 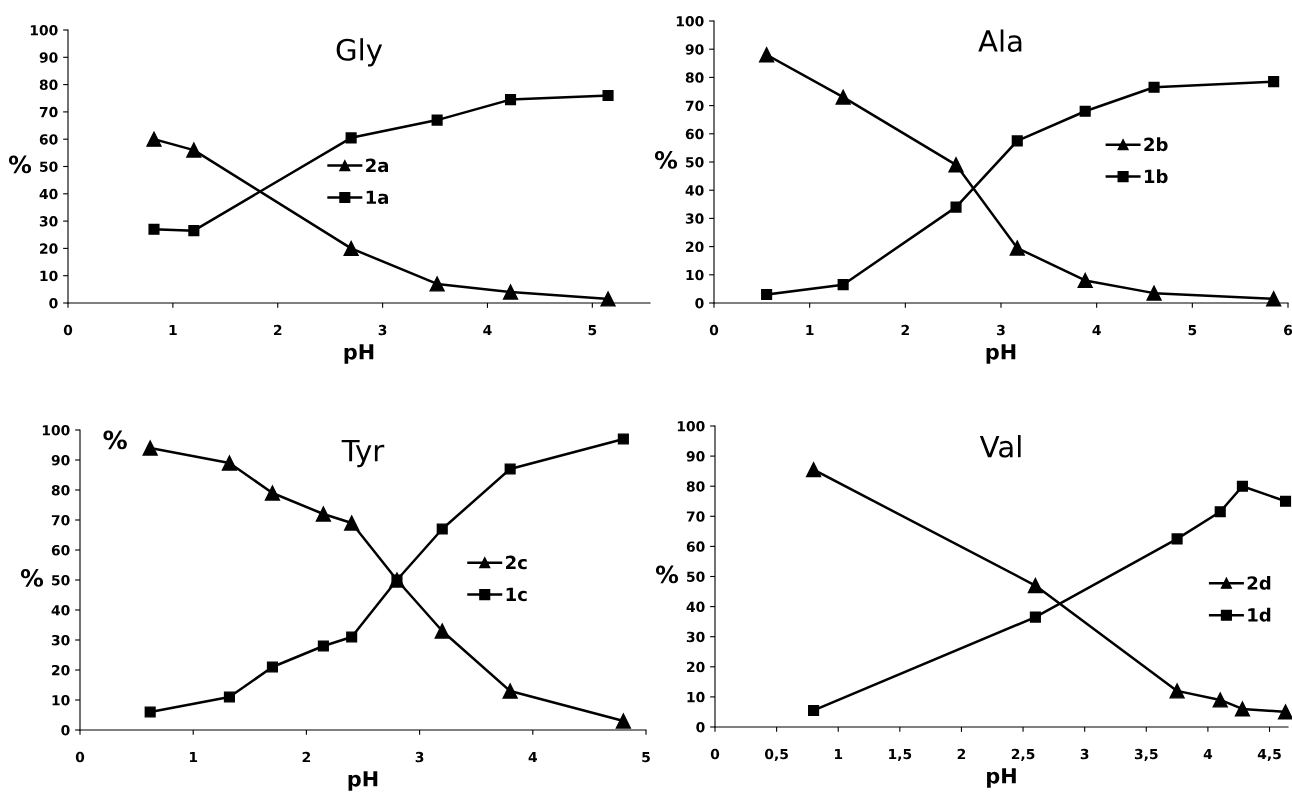 What do you see at coordinates (359, 52) in the screenshot?
I see `chart-title: Gly` at bounding box center [359, 52].